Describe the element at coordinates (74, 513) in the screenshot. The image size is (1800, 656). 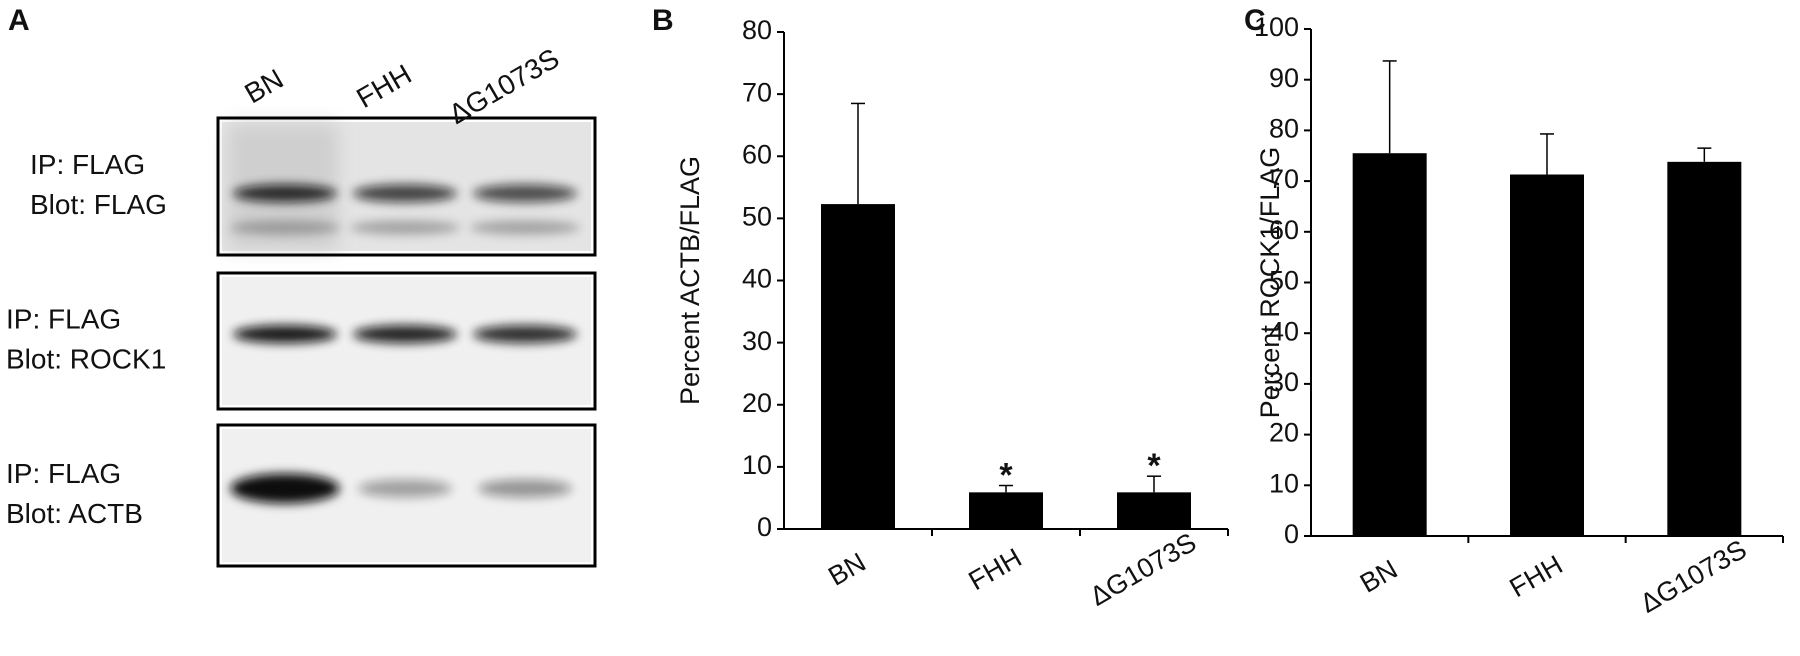
I see `blot-row-label: Blot: ACTB` at that location.